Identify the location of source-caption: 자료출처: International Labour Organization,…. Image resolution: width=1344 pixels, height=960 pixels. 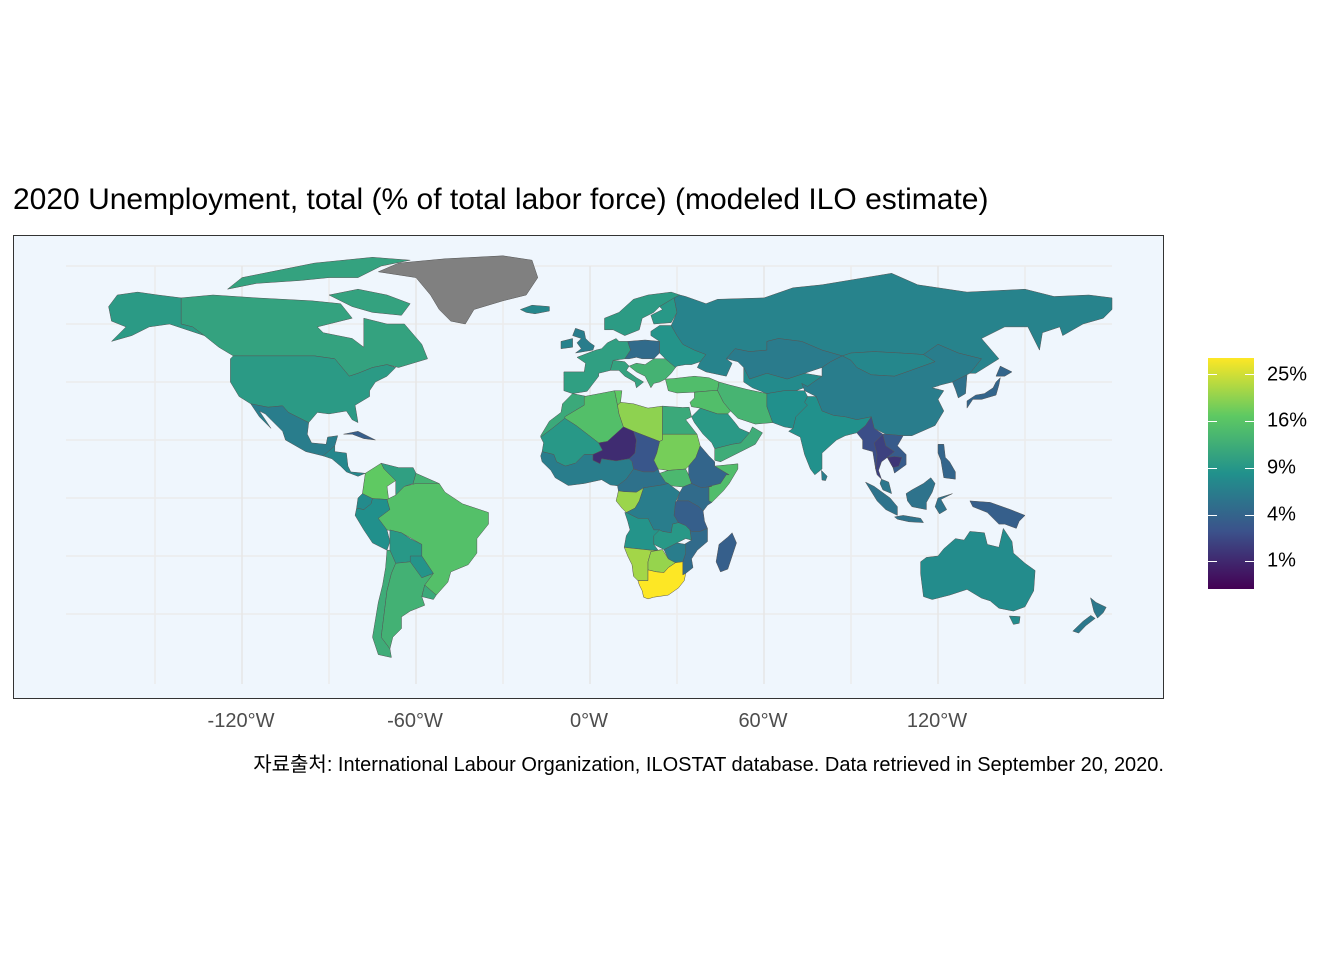
(708, 765).